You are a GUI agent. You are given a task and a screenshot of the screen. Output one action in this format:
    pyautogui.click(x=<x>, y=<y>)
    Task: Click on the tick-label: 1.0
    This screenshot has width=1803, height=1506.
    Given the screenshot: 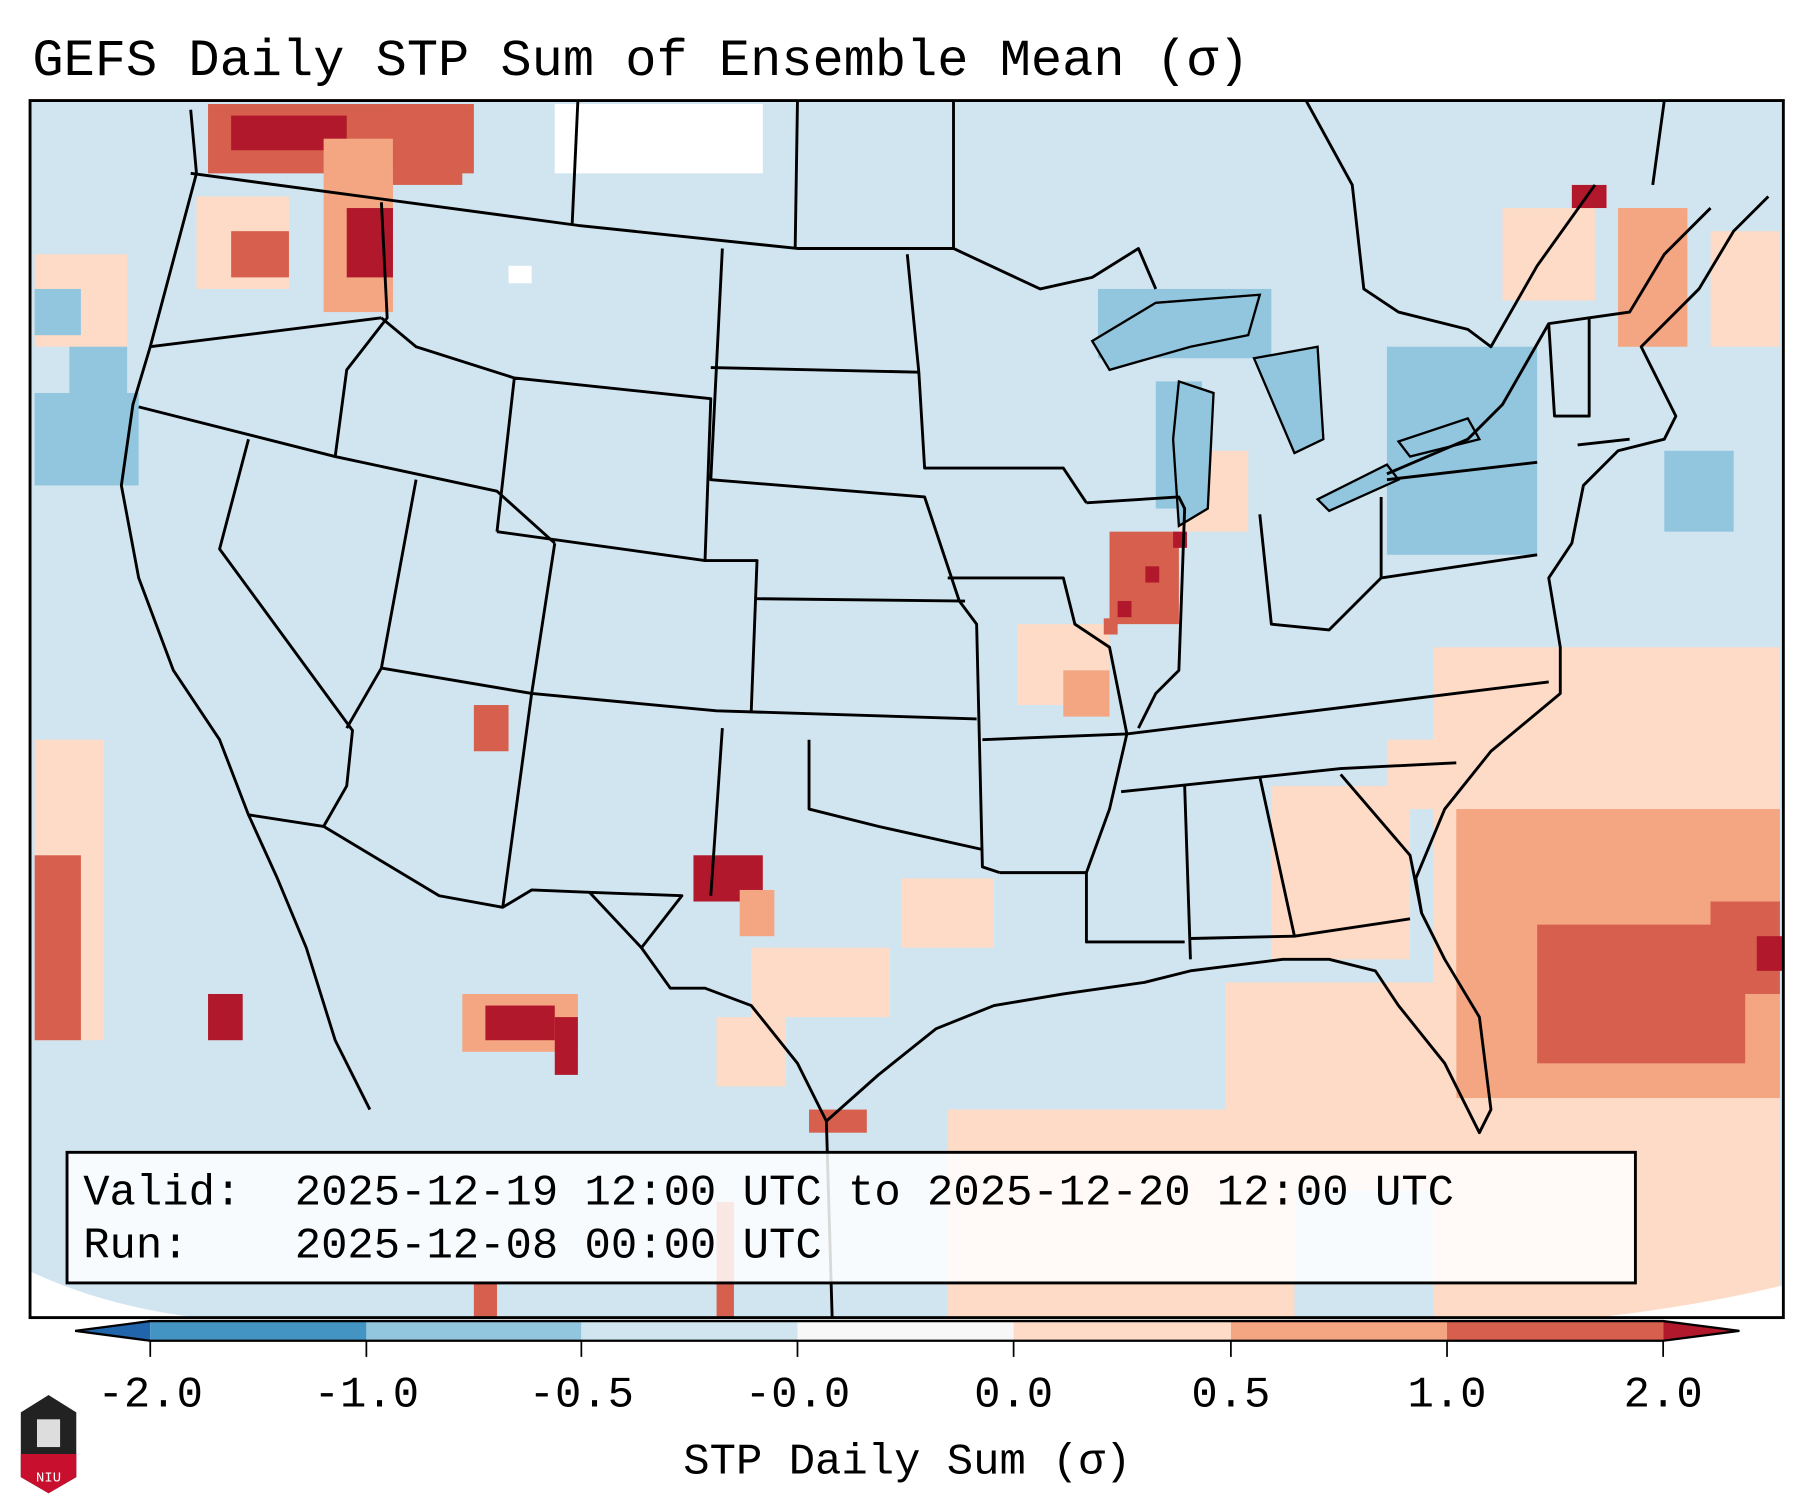 What is the action you would take?
    pyautogui.click(x=1447, y=1396)
    